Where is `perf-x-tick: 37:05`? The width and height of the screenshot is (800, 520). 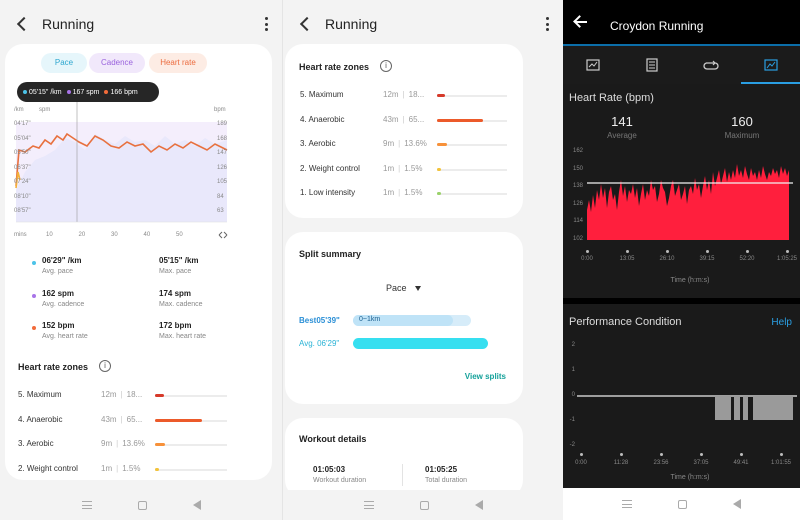 perf-x-tick: 37:05 is located at coordinates (701, 463).